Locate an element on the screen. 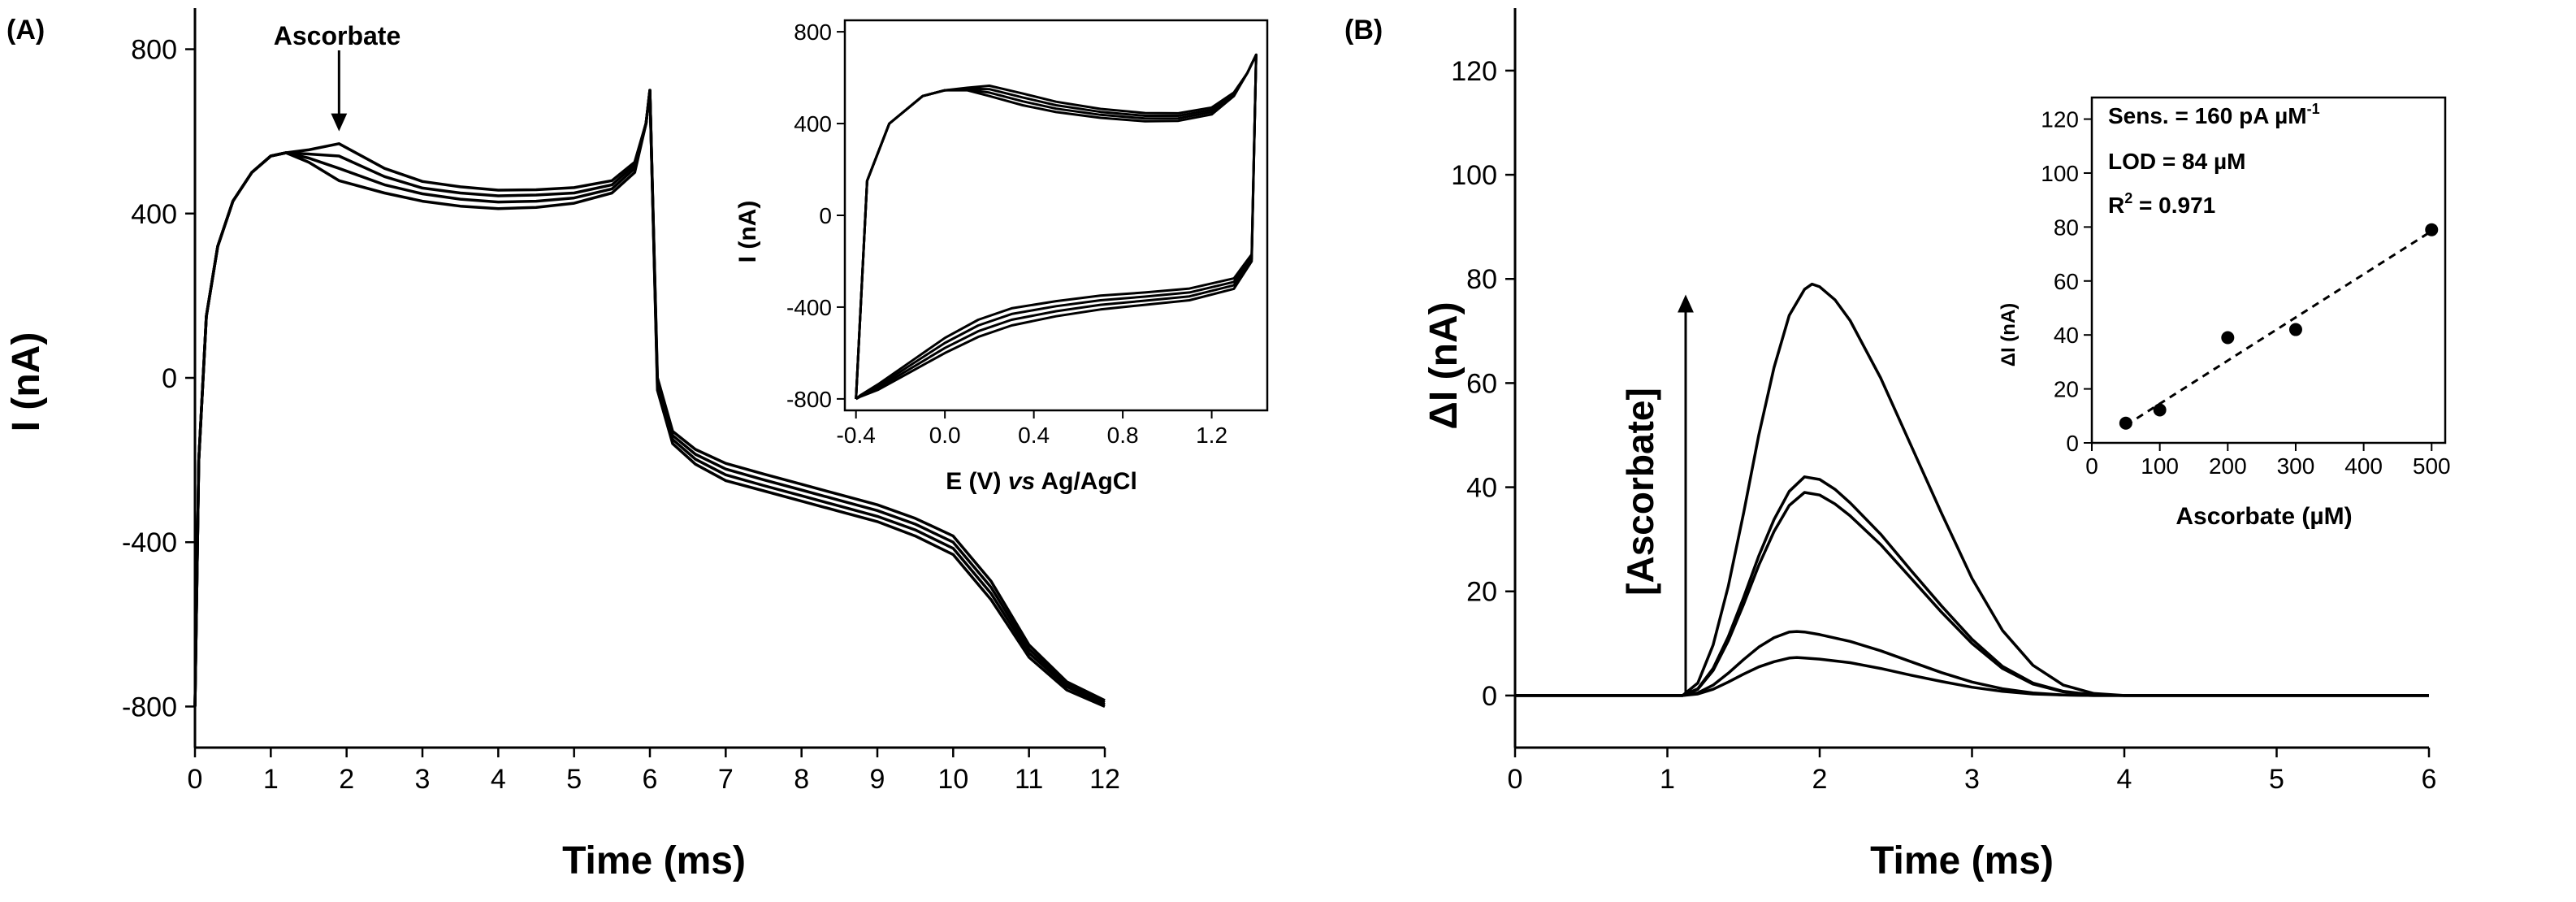 This screenshot has height=902, width=2576. panel-b-annotation-ascorbate: [Ascorbate] is located at coordinates (1640, 492).